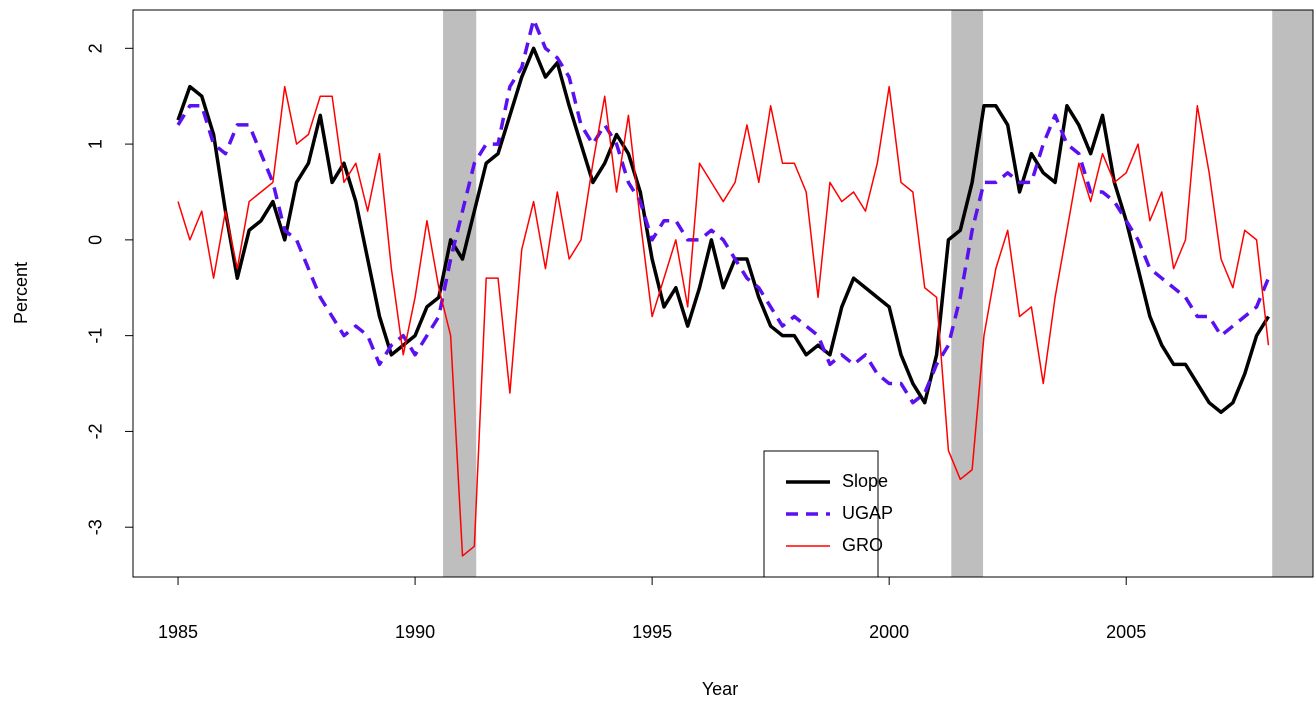 This screenshot has height=707, width=1315. I want to click on y-tick-label: -1, so click(96, 336).